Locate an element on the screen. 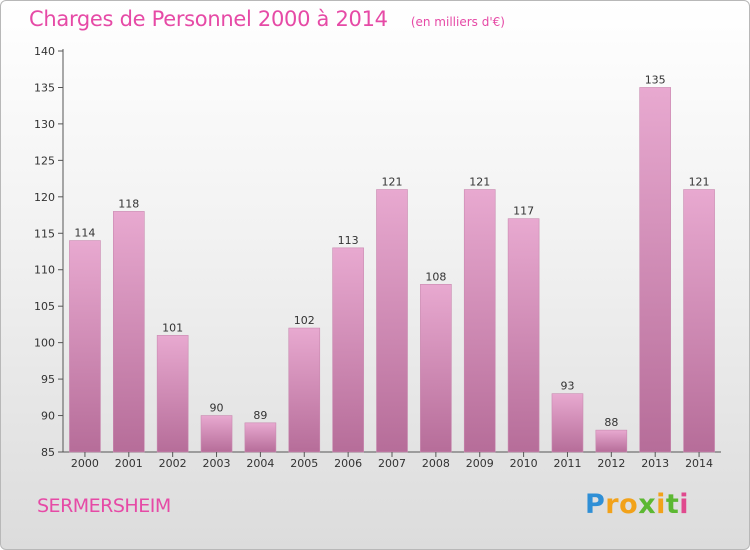 This screenshot has height=550, width=750. y-tick-label: 85 is located at coordinates (48, 452).